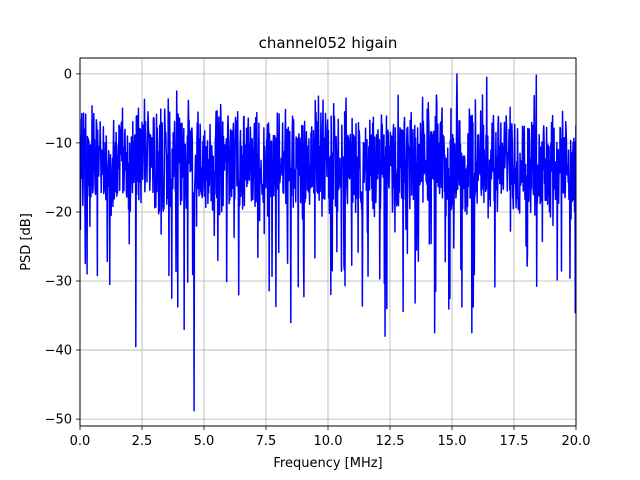 This screenshot has width=640, height=480. I want to click on x-tick-label: 12.5, so click(390, 441).